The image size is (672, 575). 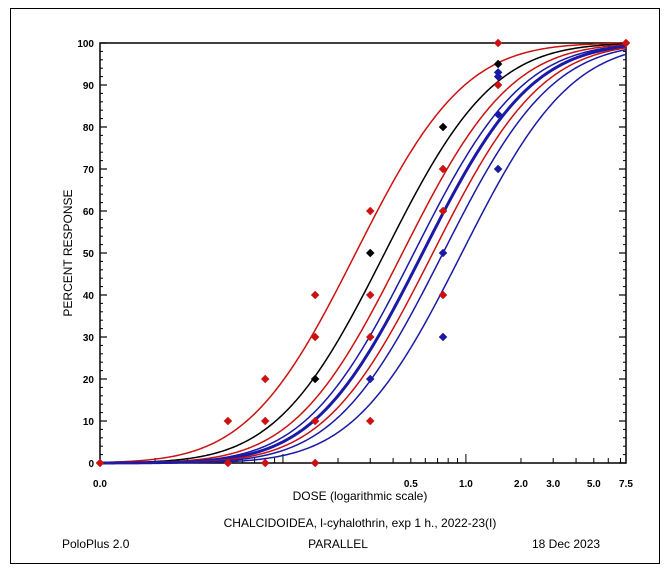 What do you see at coordinates (566, 544) in the screenshot?
I see `footer-date: 18 Dec 2023` at bounding box center [566, 544].